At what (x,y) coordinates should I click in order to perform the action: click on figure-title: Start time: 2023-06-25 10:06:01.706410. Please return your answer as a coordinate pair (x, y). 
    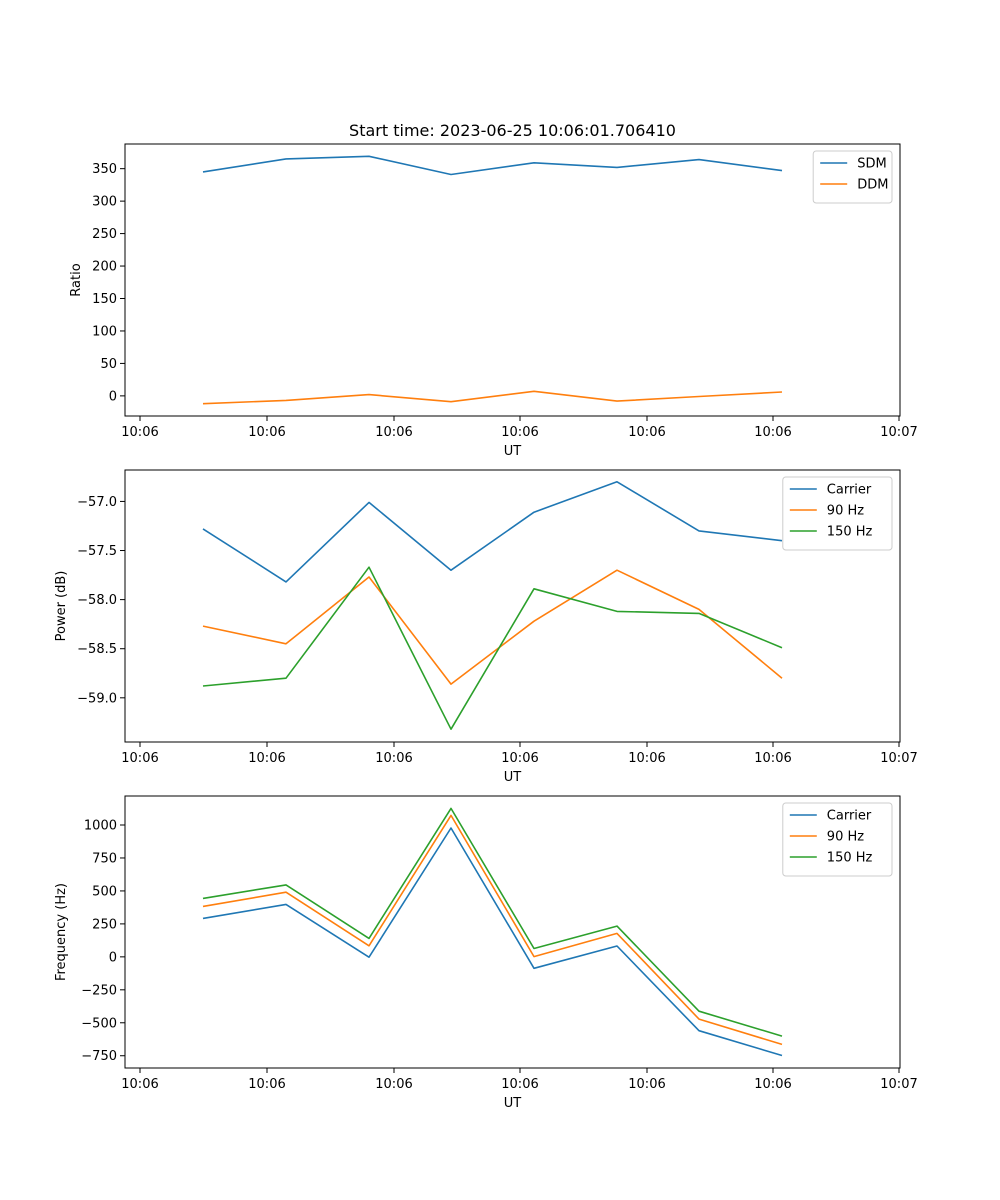
    Looking at the image, I should click on (512, 130).